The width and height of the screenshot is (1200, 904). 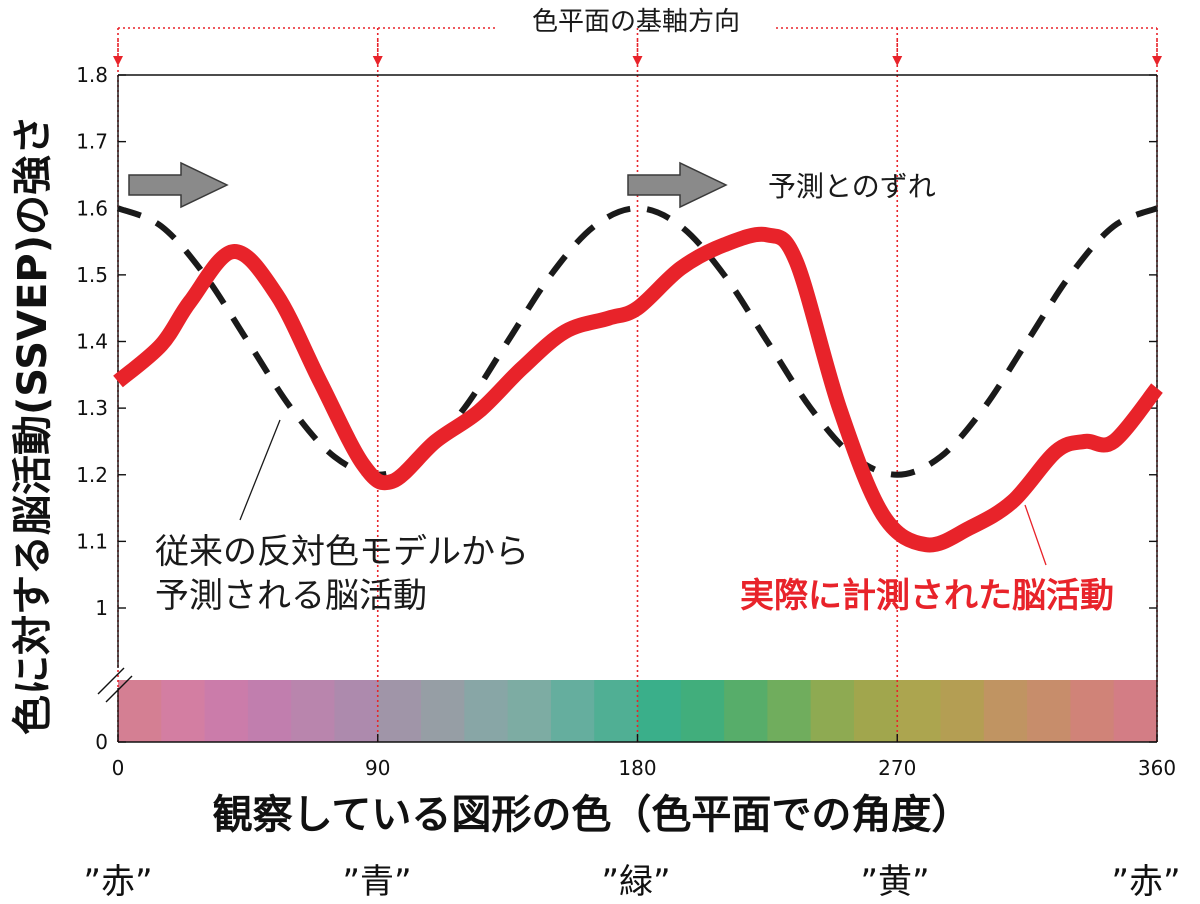 I want to click on y-tick-label: 1.7, so click(x=92, y=142).